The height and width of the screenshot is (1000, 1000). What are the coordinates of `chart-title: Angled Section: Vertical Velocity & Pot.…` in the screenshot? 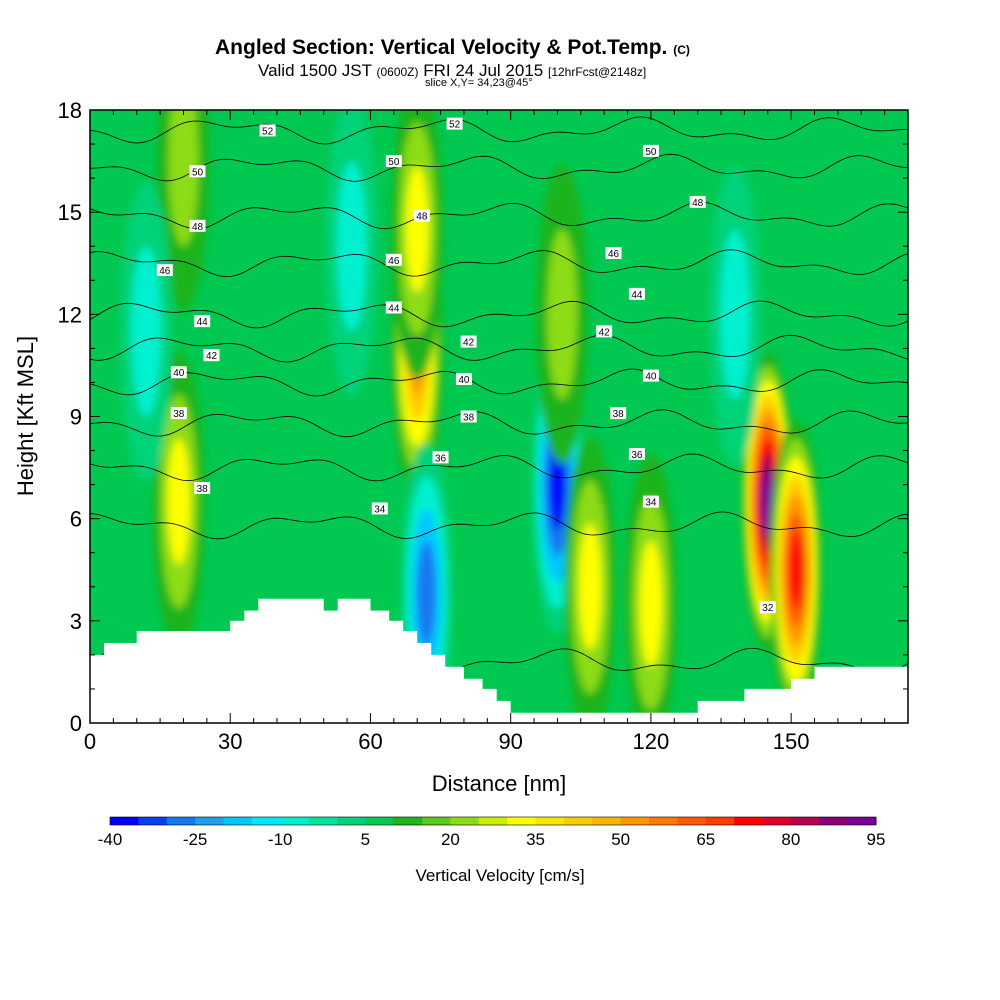 It's located at (452, 47).